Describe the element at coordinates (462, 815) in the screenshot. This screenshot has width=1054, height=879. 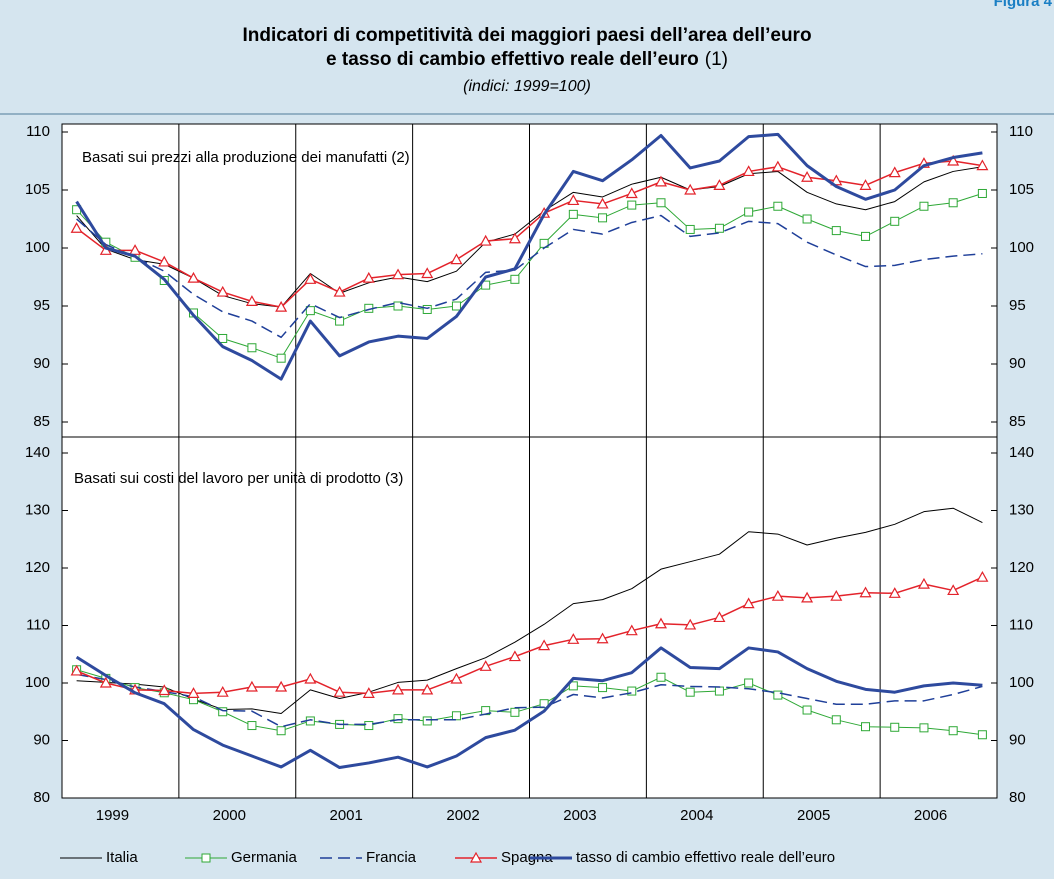
I see `x-tick-label: 2002` at that location.